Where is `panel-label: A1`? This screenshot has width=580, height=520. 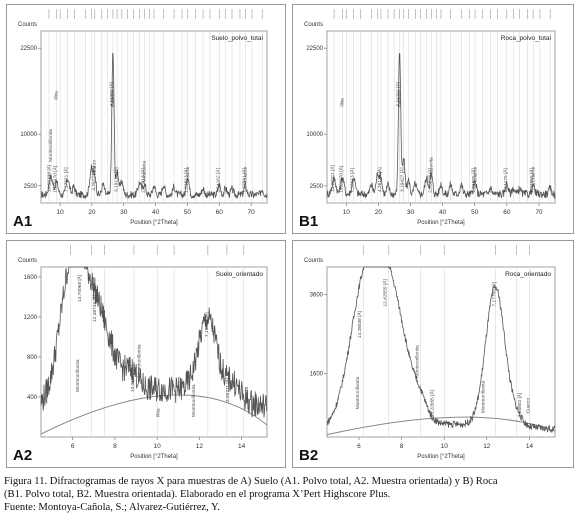 panel-label: A1 is located at coordinates (22, 221).